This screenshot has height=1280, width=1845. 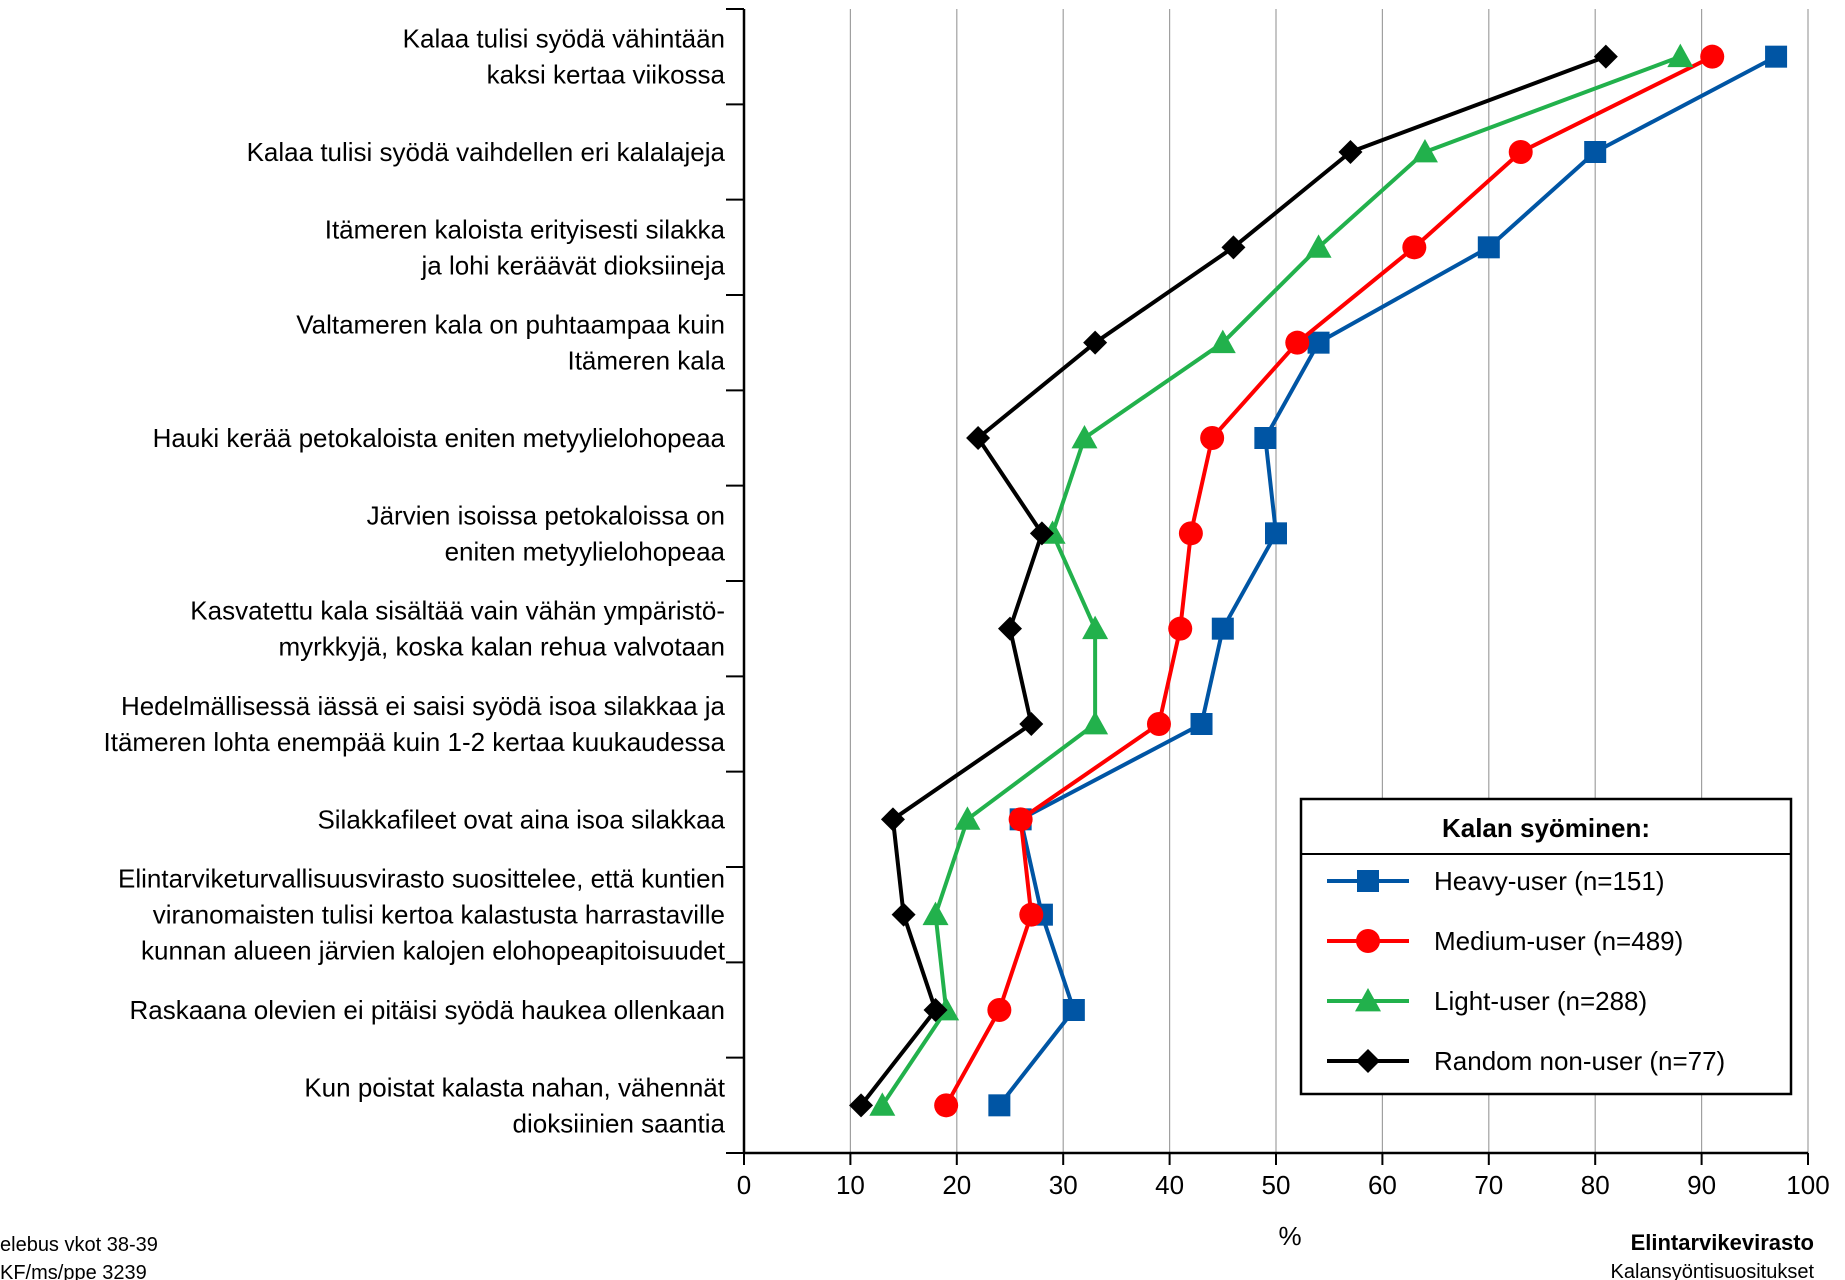 I want to click on category-label: ja lohi keräävät dioksiineja, so click(x=572, y=265).